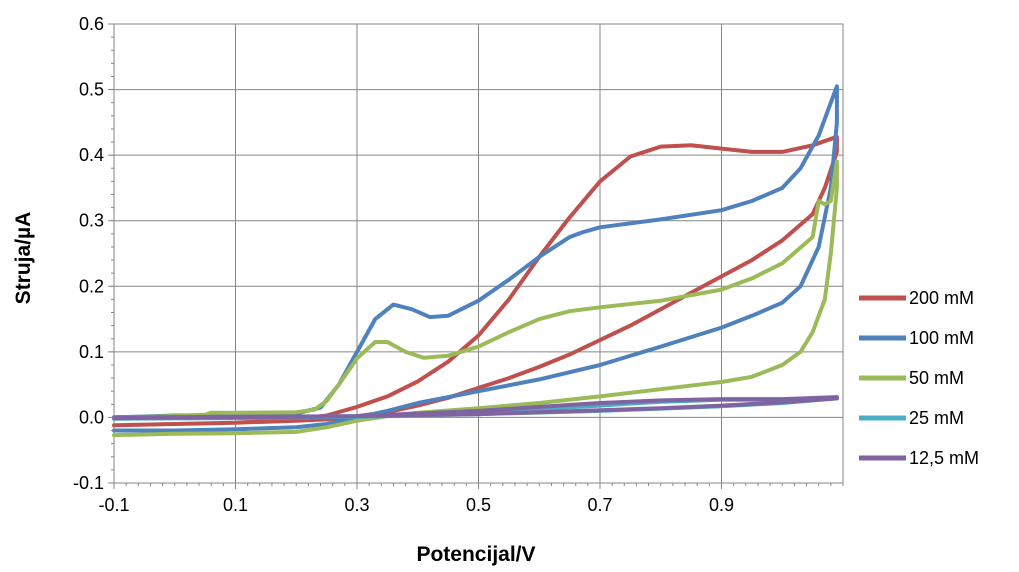 This screenshot has width=1019, height=572. Describe the element at coordinates (478, 505) in the screenshot. I see `x-tick-label: 0.5` at that location.